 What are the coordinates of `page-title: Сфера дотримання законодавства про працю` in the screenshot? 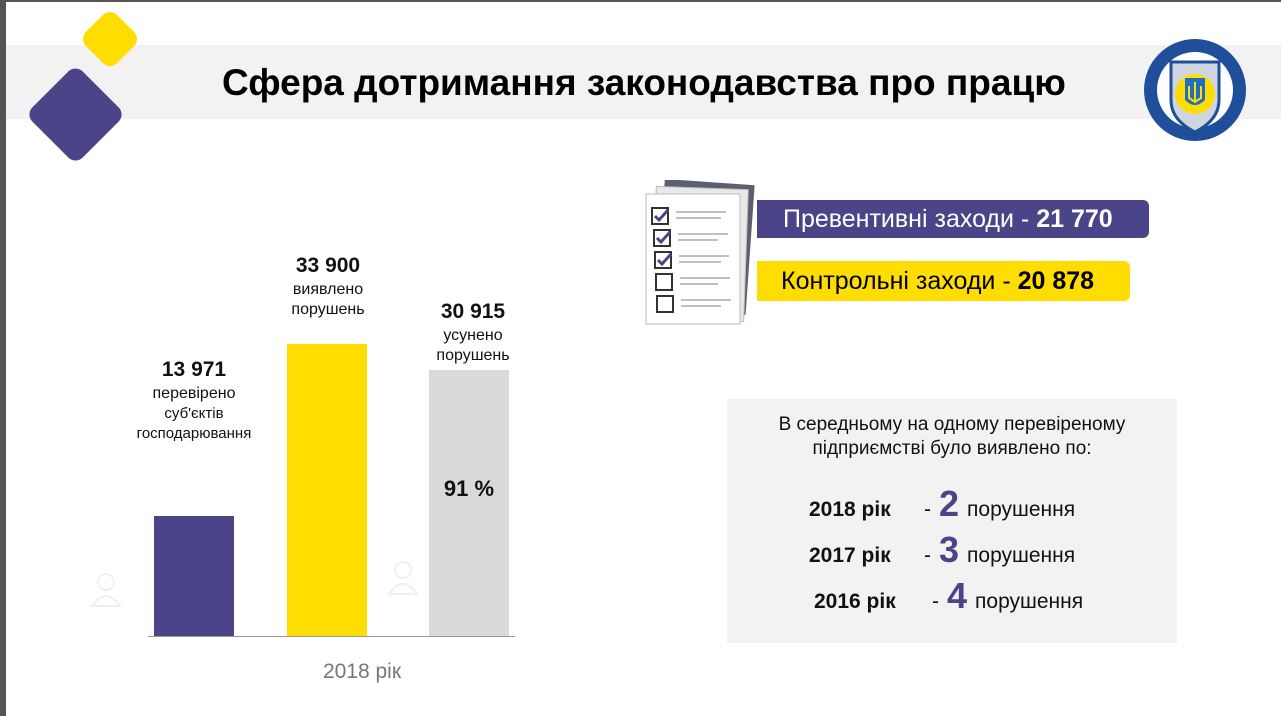 It's located at (644, 82).